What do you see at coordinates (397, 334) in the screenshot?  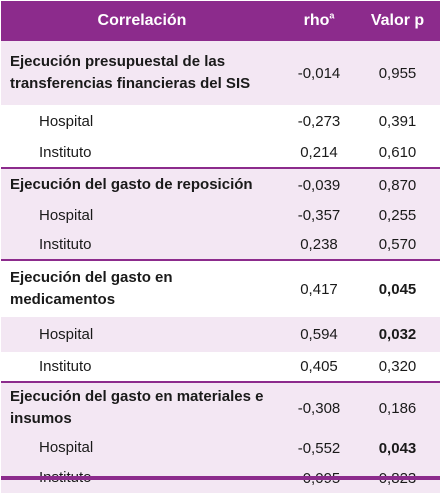 I see `row-p: 0,032` at bounding box center [397, 334].